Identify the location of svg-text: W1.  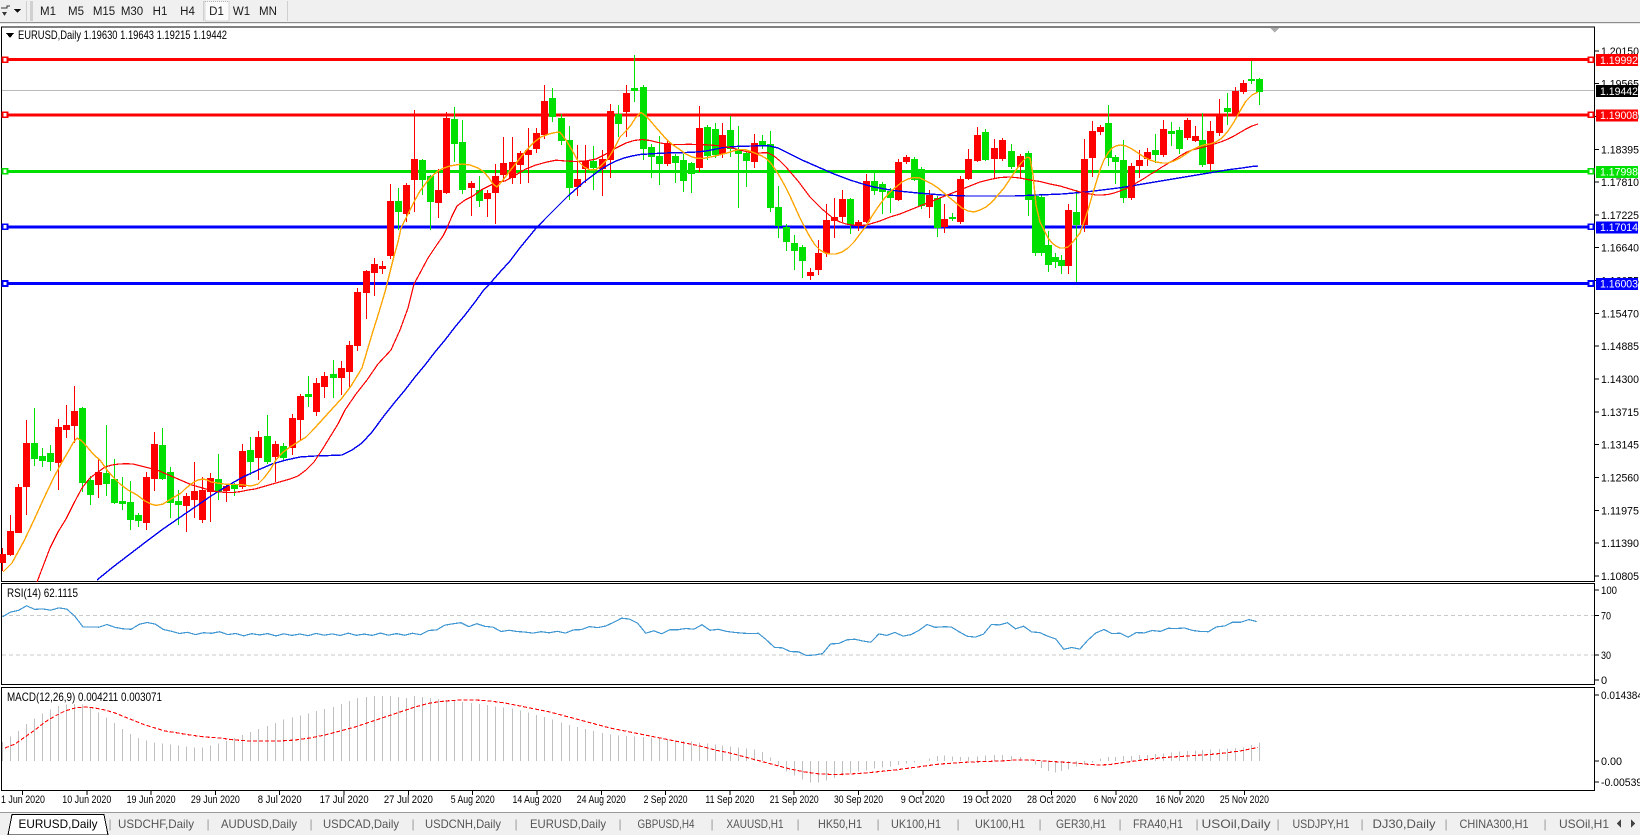
(241, 12).